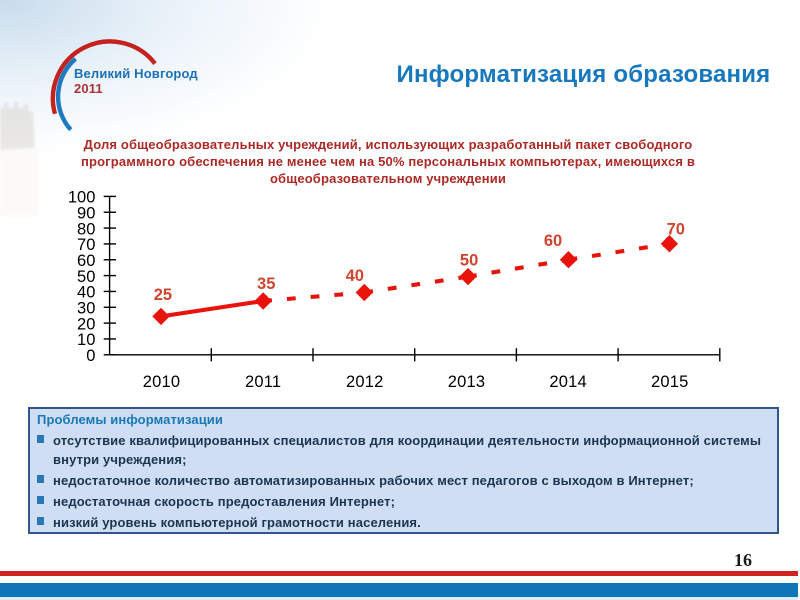 The image size is (800, 600). Describe the element at coordinates (86, 308) in the screenshot. I see `svg-text: 30` at that location.